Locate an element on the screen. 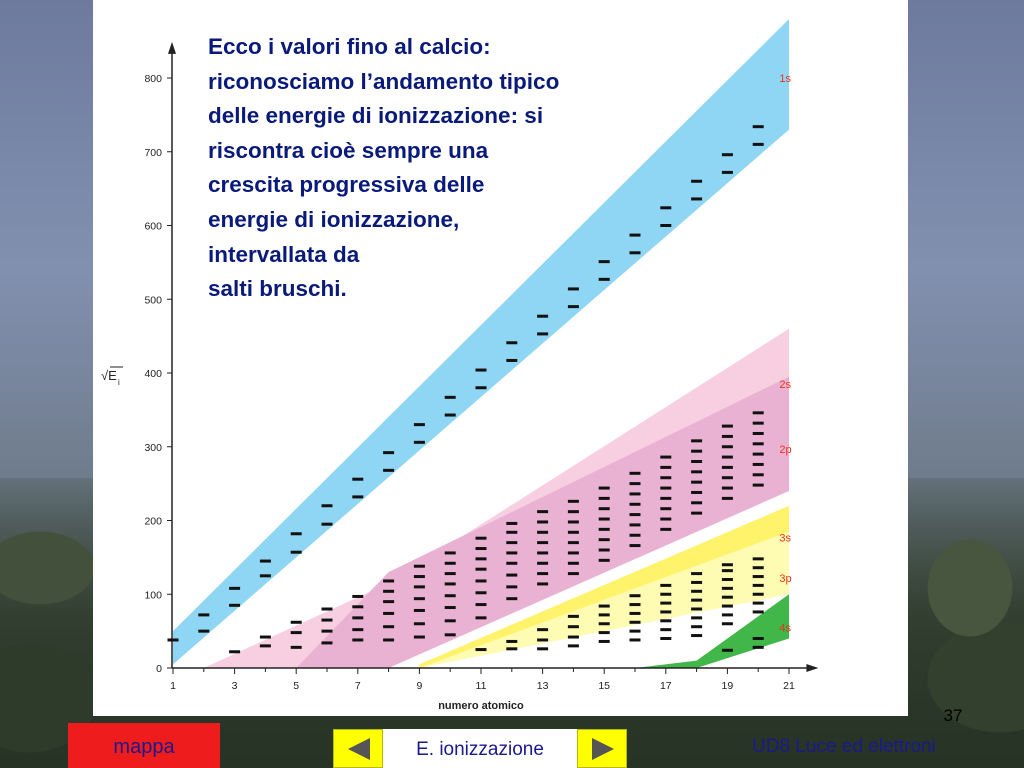  y-tick-label: 100 is located at coordinates (153, 595).